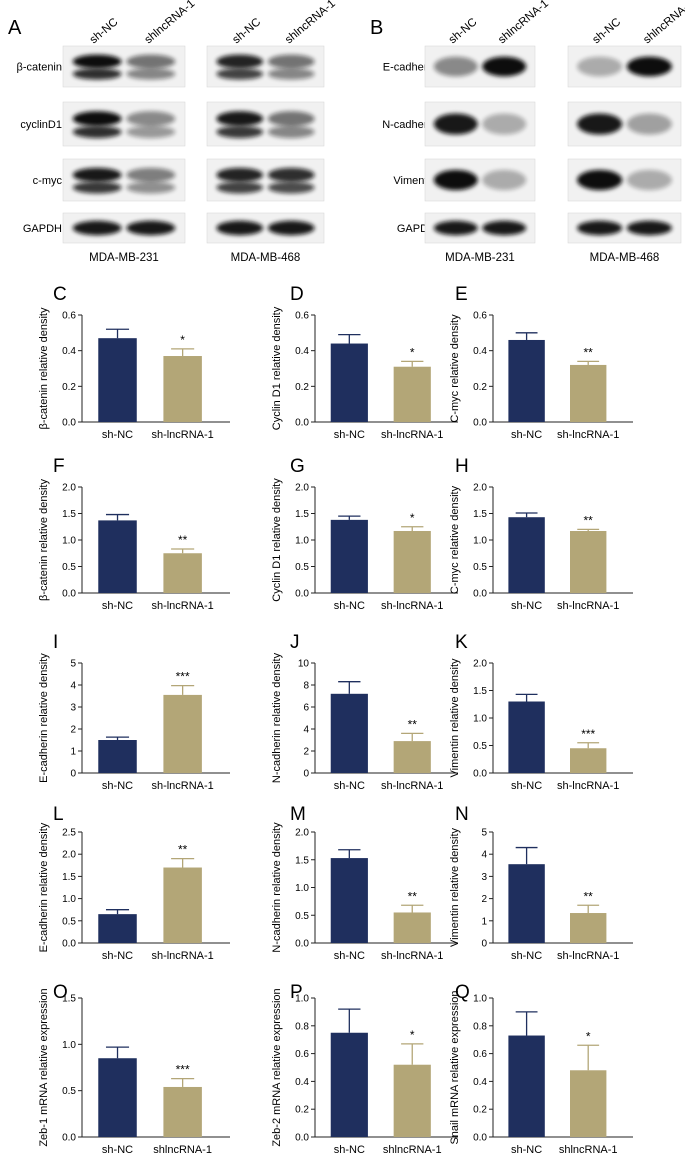 This screenshot has width=685, height=1167. What do you see at coordinates (44, 1067) in the screenshot?
I see `y-axis-label: Zeb-1 mRNA relative expression` at bounding box center [44, 1067].